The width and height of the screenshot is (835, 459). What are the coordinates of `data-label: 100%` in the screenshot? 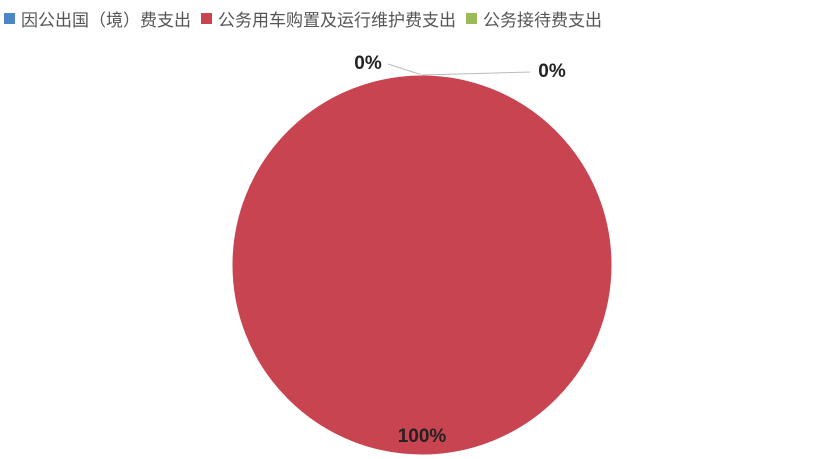 It's located at (422, 436).